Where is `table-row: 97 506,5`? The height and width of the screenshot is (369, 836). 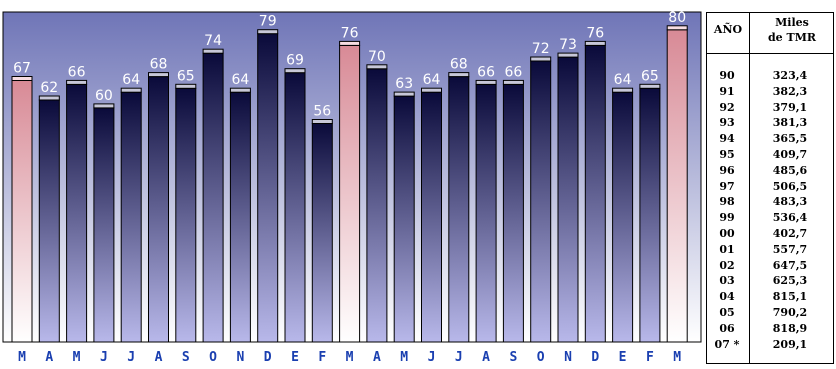 table-row: 97 506,5 is located at coordinates (770, 186).